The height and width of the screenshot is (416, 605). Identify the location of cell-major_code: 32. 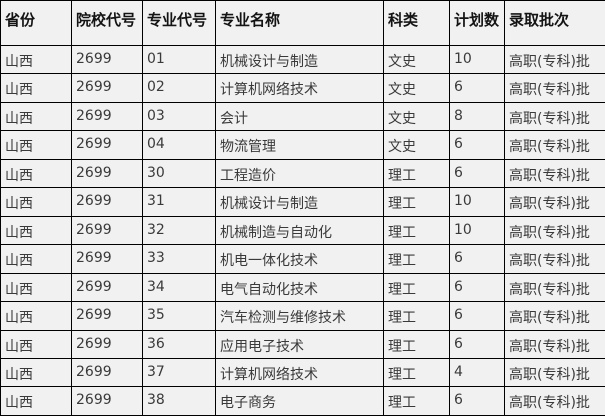
(179, 230).